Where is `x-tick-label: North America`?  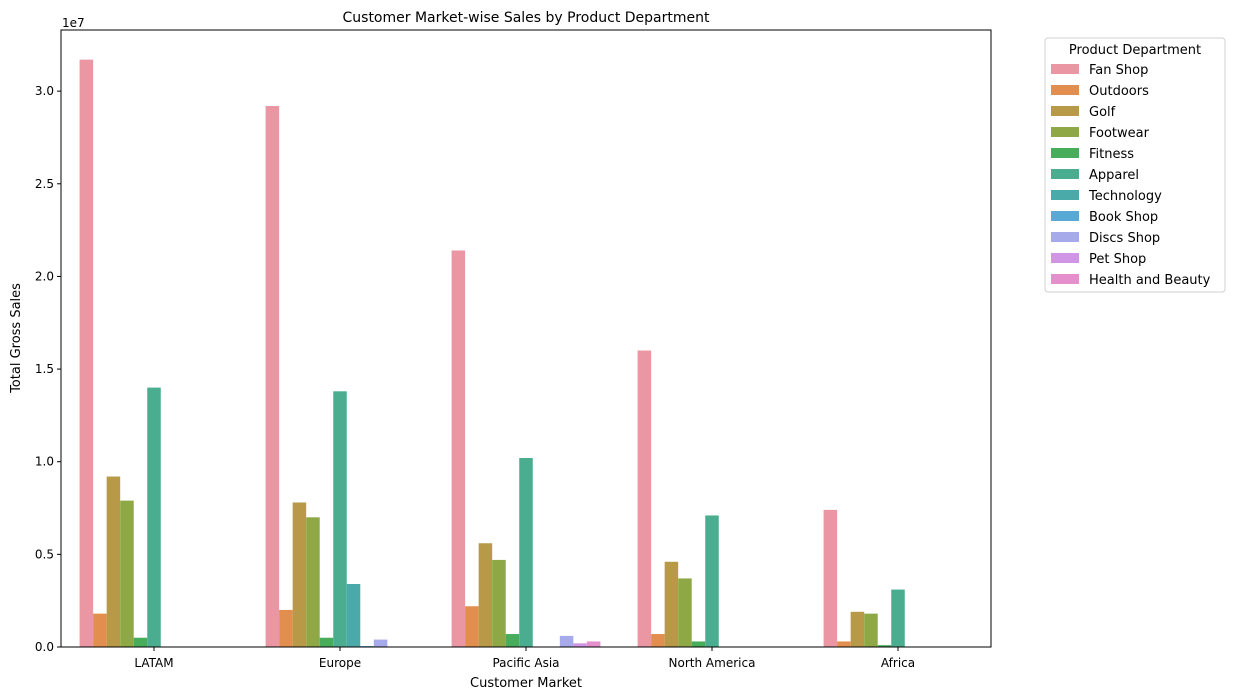 x-tick-label: North America is located at coordinates (712, 663).